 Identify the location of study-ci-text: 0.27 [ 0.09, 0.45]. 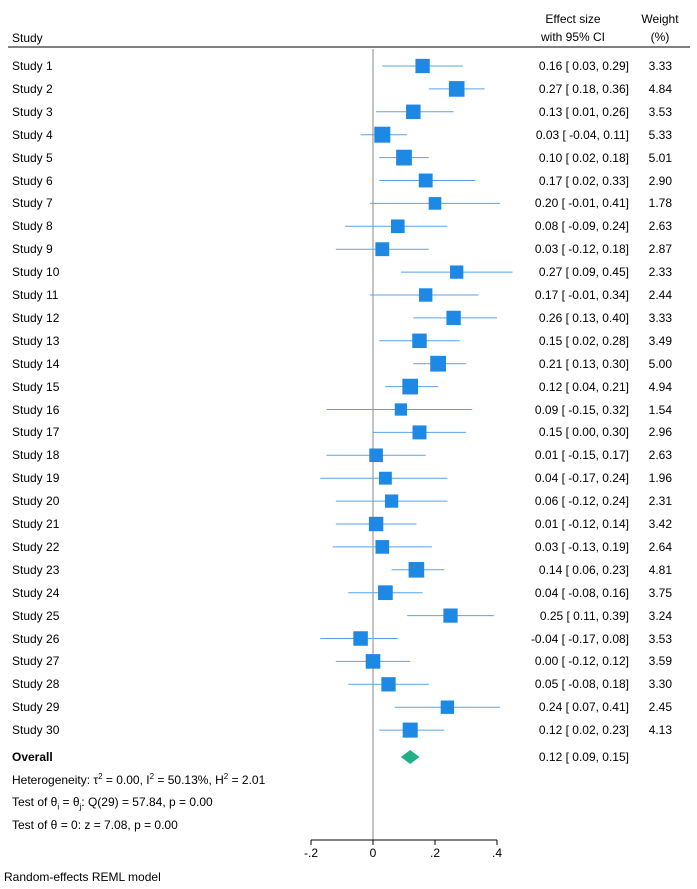
(583, 272).